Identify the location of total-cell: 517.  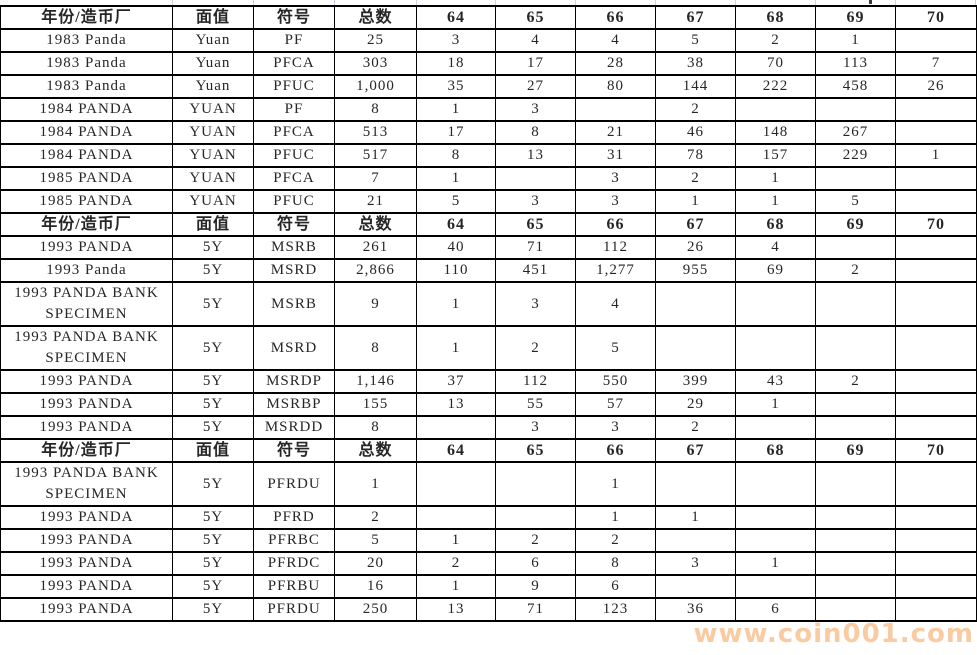
(375, 155).